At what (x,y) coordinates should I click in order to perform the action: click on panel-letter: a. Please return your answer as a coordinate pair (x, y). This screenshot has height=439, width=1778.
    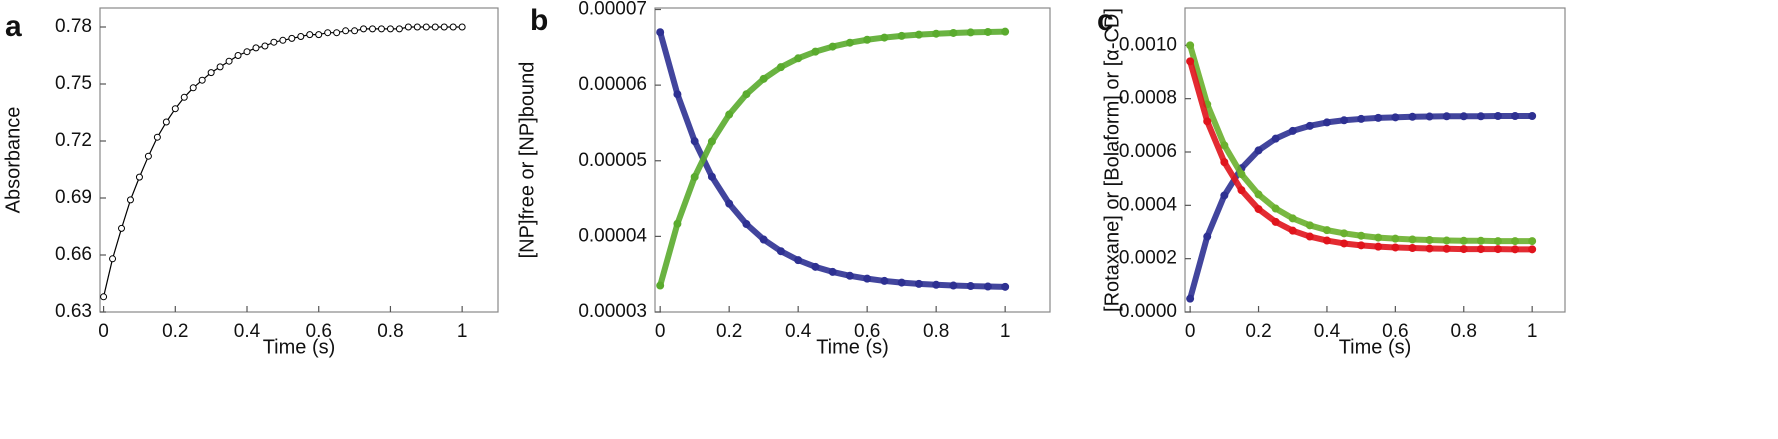
    Looking at the image, I should click on (13, 26).